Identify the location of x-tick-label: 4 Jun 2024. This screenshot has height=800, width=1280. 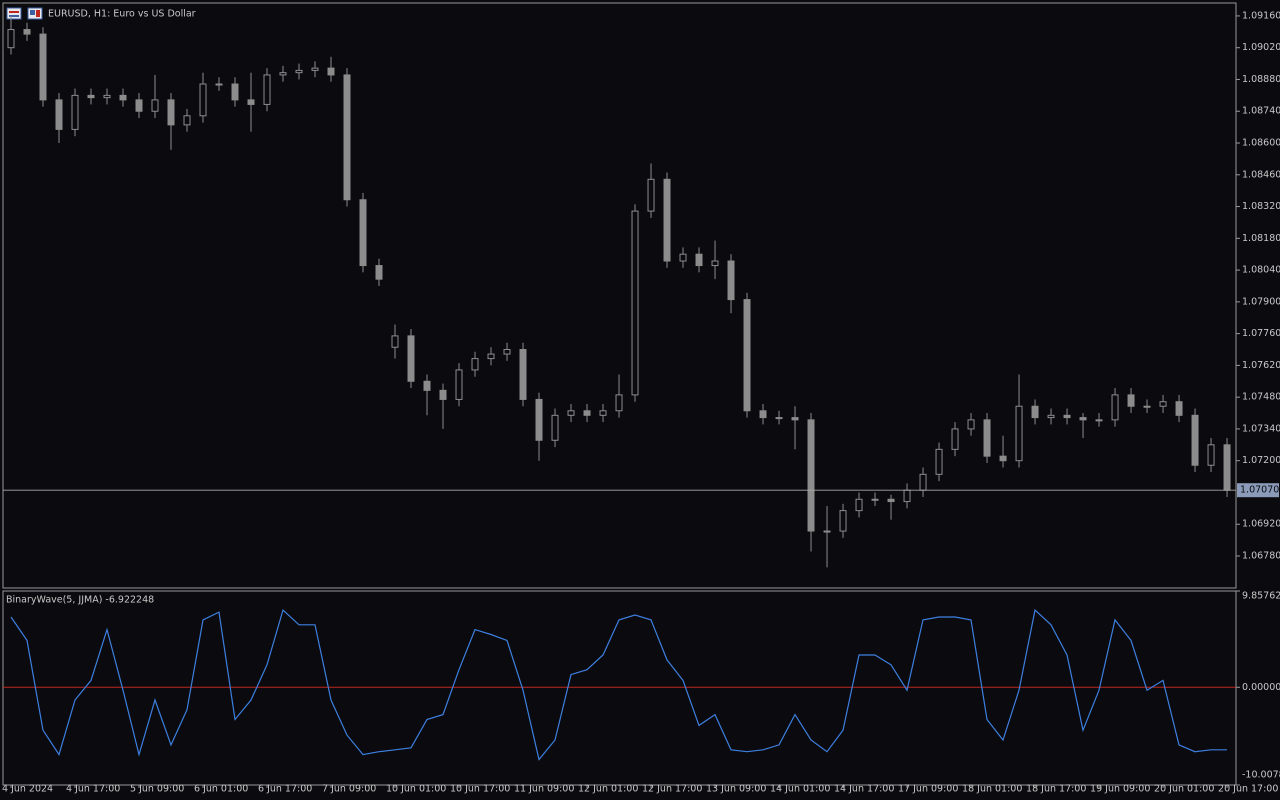
(27, 789).